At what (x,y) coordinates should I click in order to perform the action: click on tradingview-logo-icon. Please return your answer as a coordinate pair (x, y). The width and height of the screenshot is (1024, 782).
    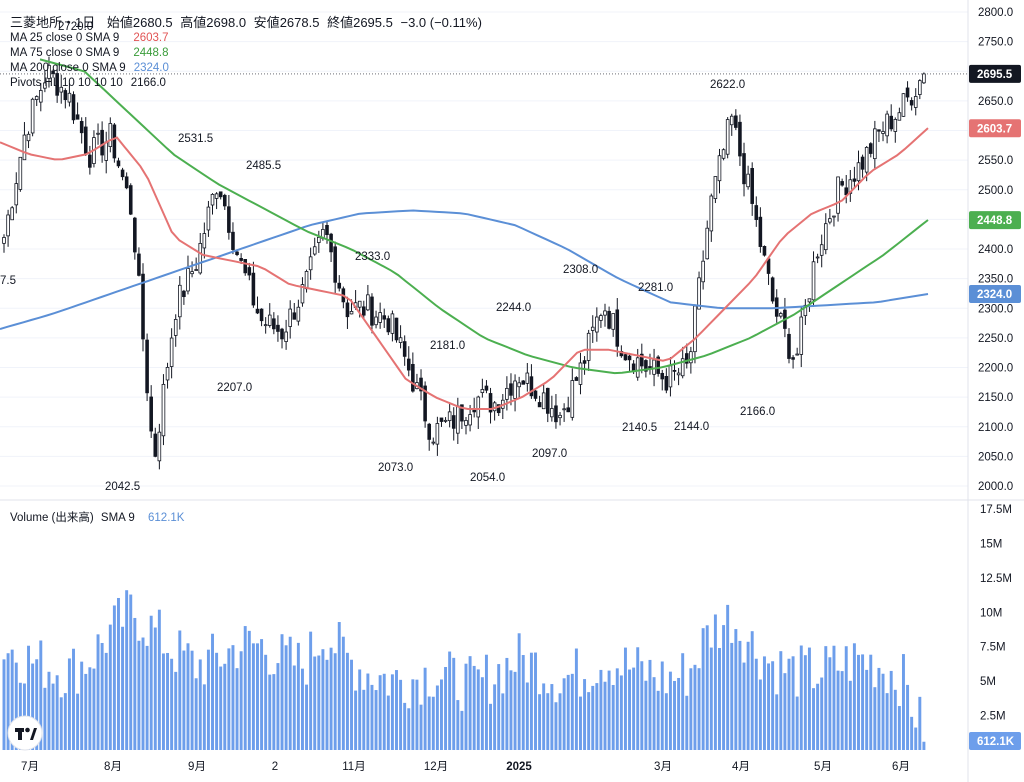
    Looking at the image, I should click on (25, 733).